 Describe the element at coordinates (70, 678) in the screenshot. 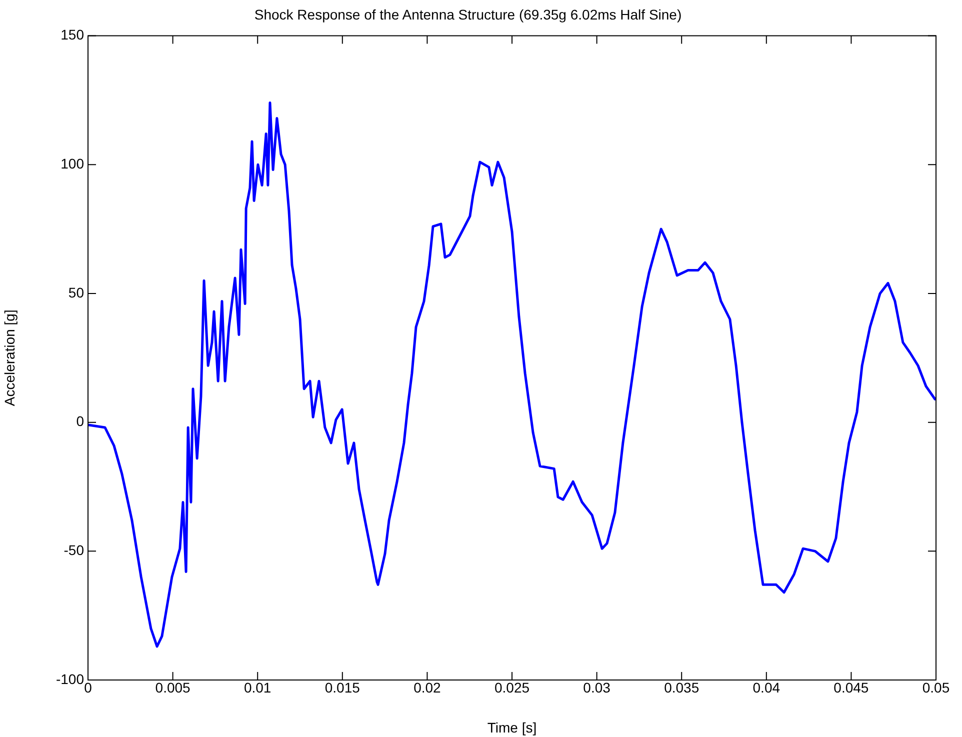

I see `y-tick-label: -100` at that location.